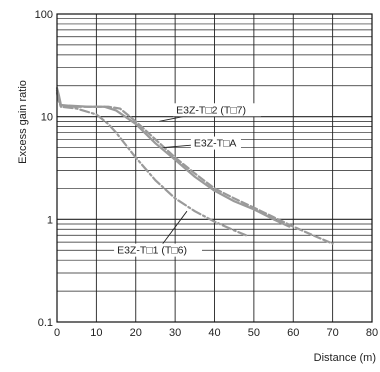 The width and height of the screenshot is (380, 372). What do you see at coordinates (47, 118) in the screenshot?
I see `y-tick-label-10: 10` at bounding box center [47, 118].